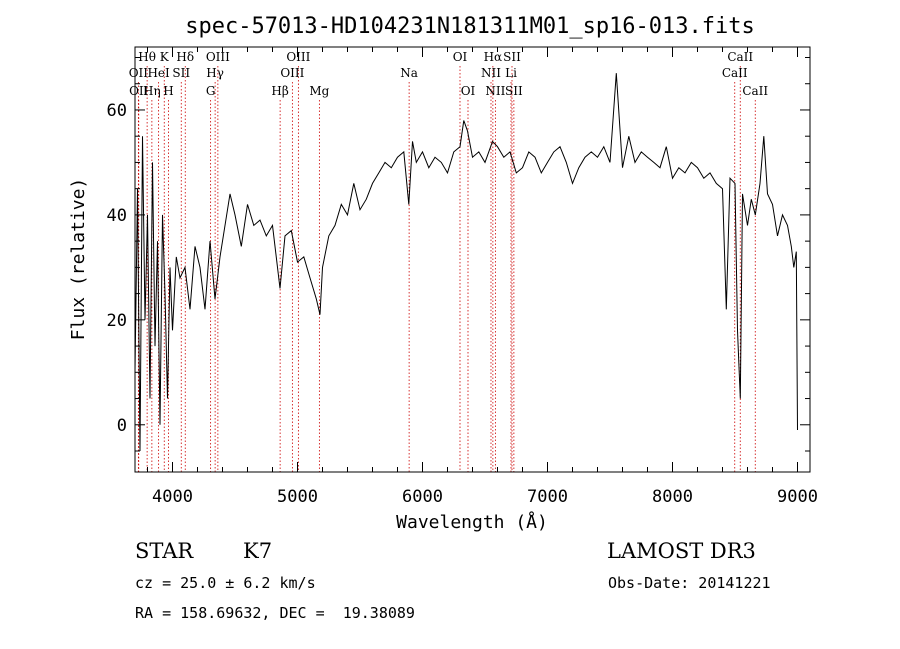  Describe the element at coordinates (117, 216) in the screenshot. I see `y-tick-label: 40` at that location.